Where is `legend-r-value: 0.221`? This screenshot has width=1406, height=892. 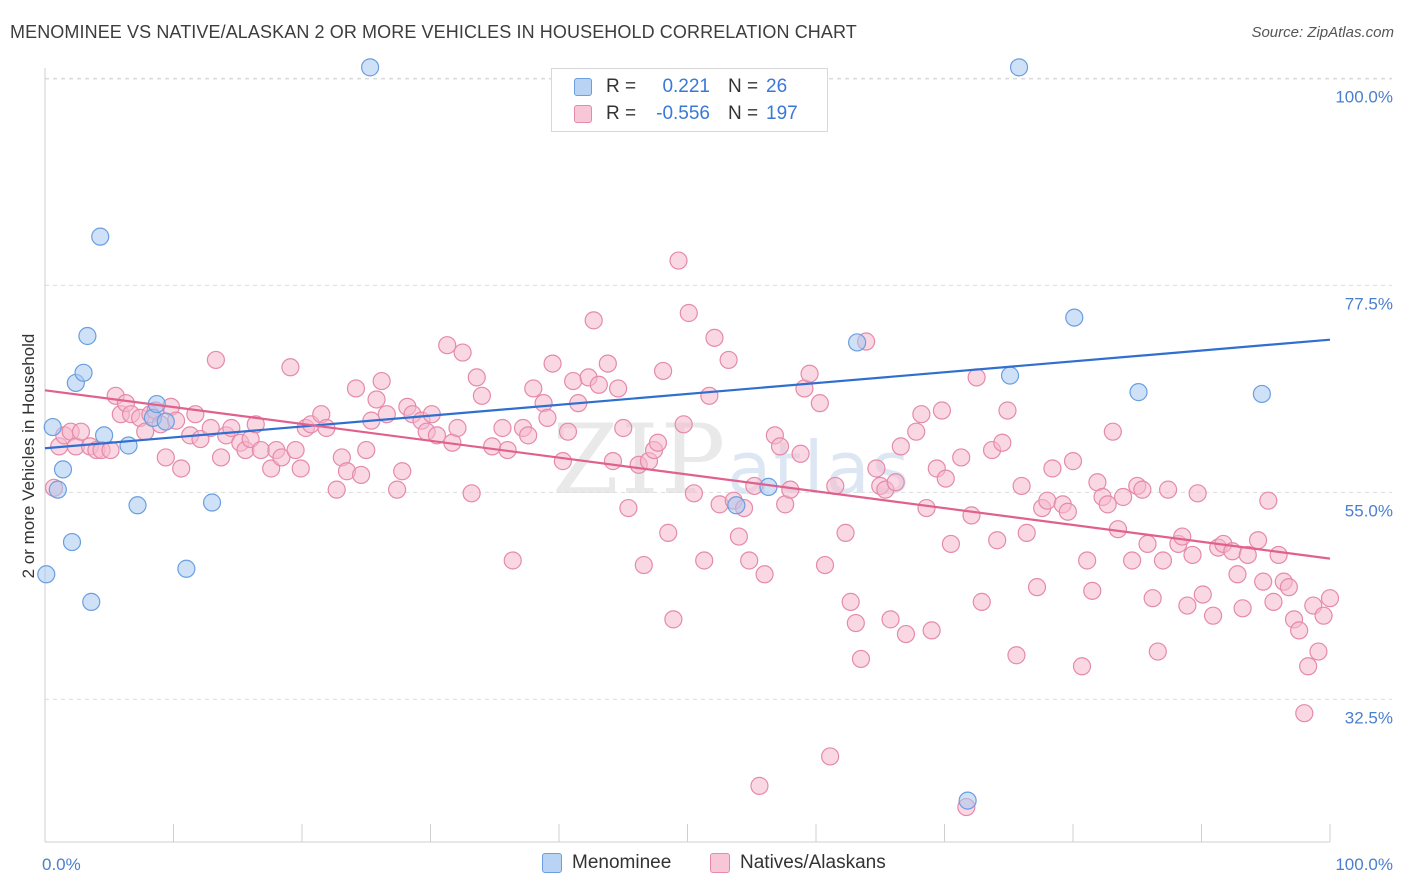 legend-r-value: 0.221 is located at coordinates (686, 86).